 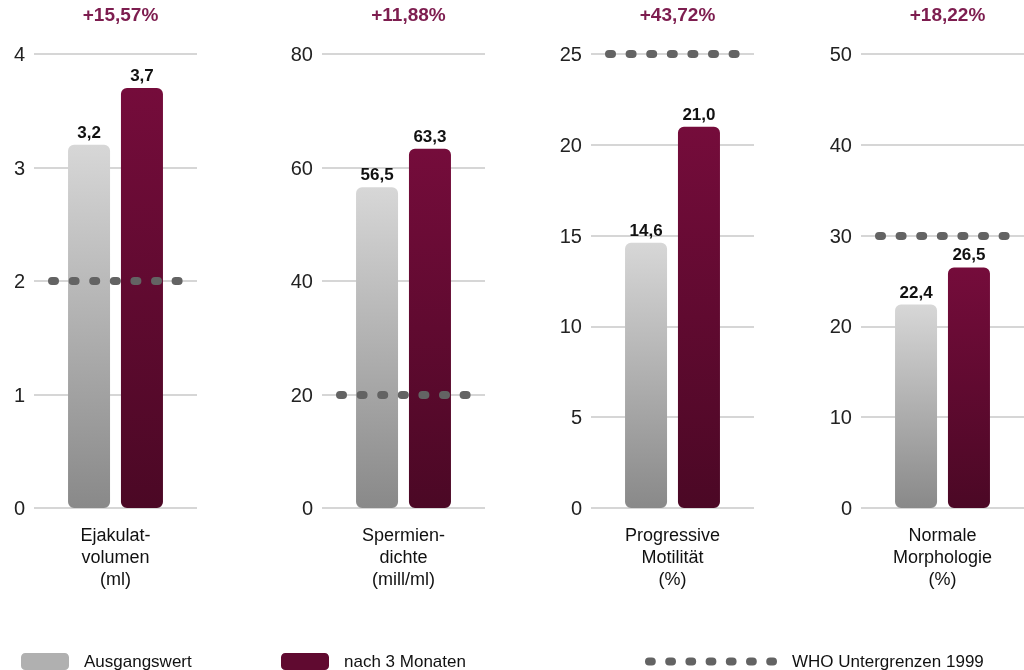 What do you see at coordinates (115, 557) in the screenshot?
I see `x-axis-title: Ejakulat- volumen (ml)` at bounding box center [115, 557].